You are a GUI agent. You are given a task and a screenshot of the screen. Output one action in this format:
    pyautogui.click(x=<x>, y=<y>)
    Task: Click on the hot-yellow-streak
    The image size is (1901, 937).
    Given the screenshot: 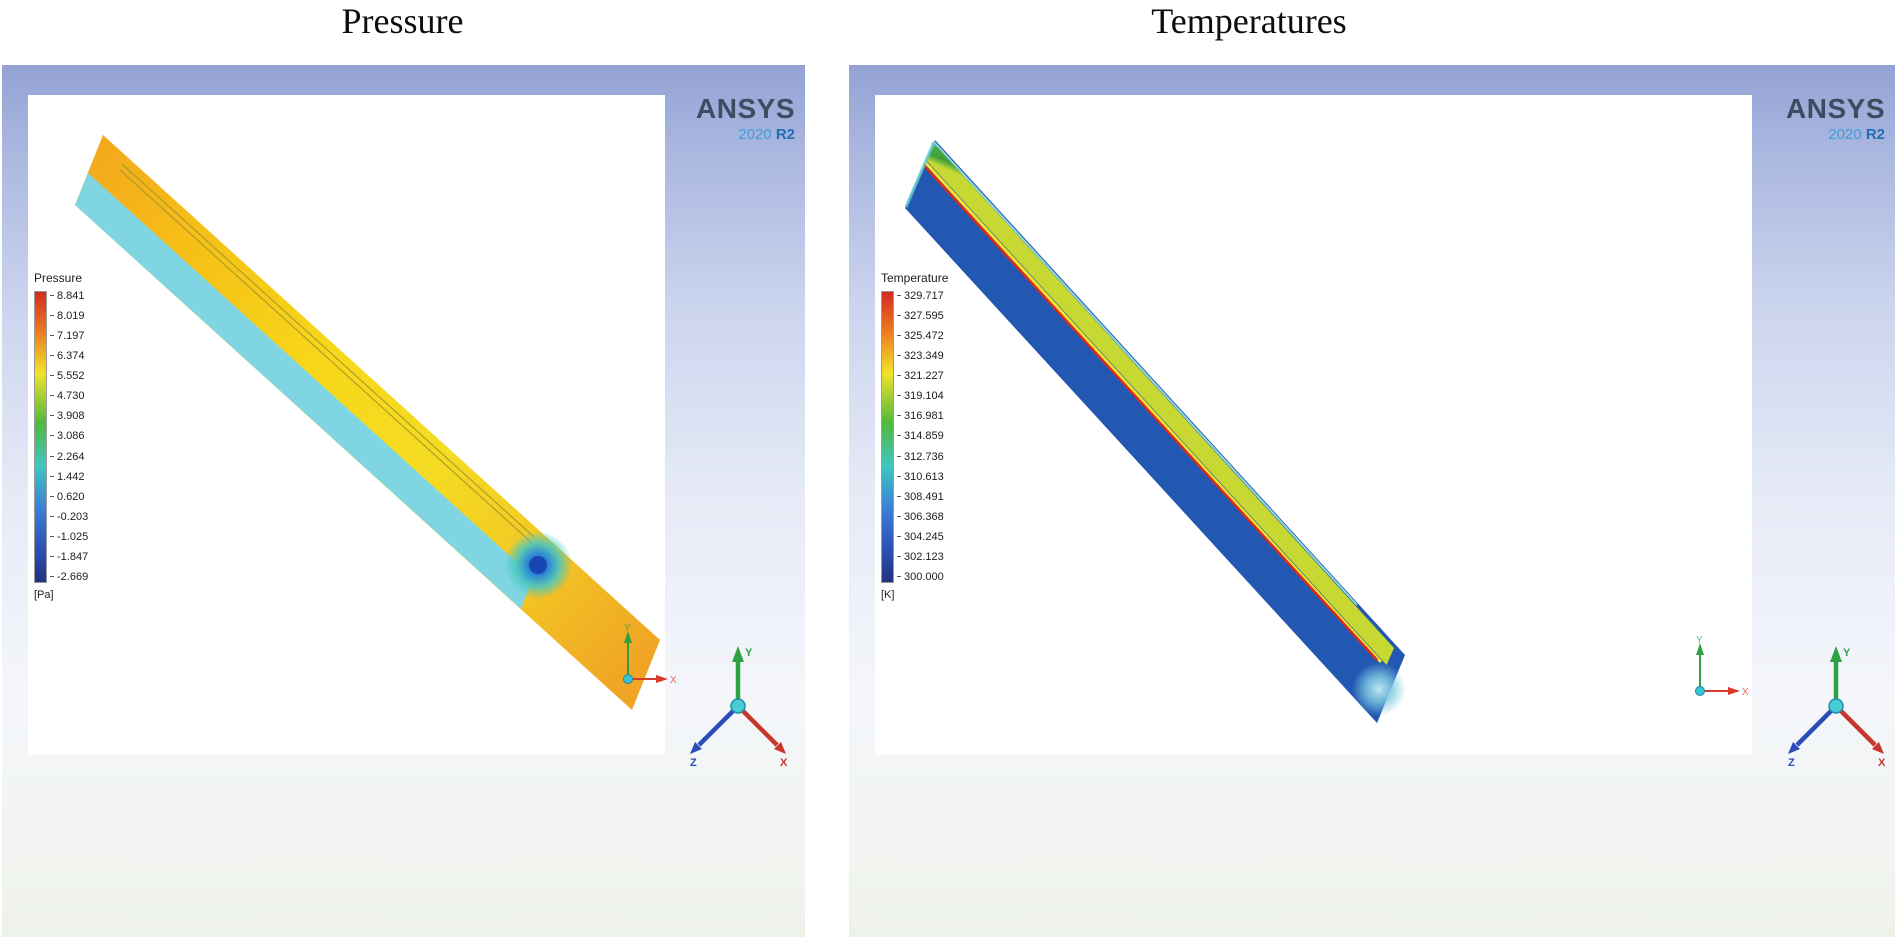 What is the action you would take?
    pyautogui.click(x=1153, y=412)
    